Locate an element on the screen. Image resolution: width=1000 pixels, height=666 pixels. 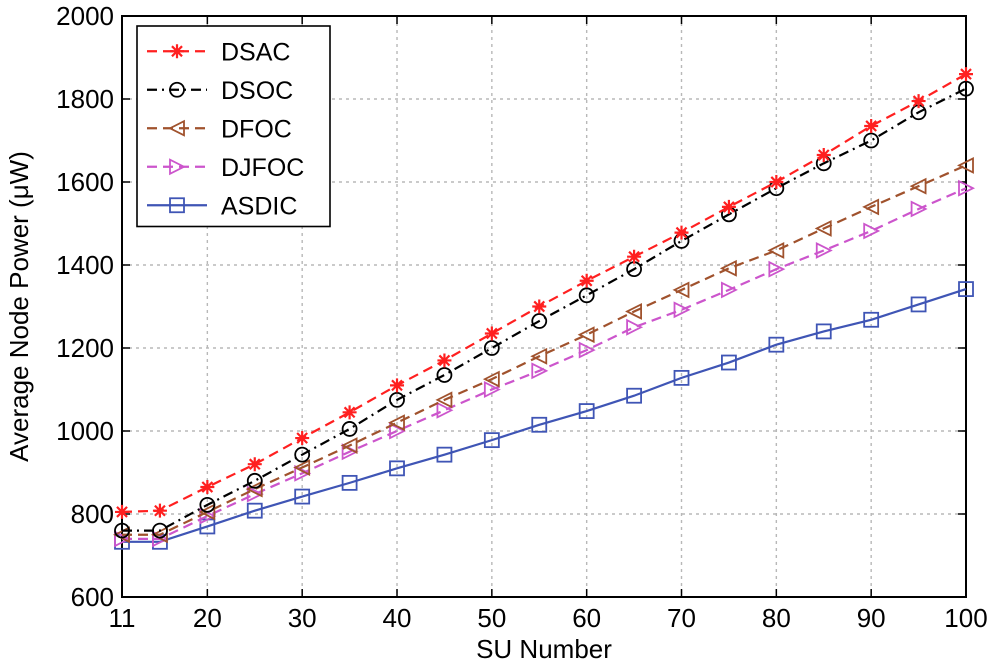
legend-box is located at coordinates (233, 126).